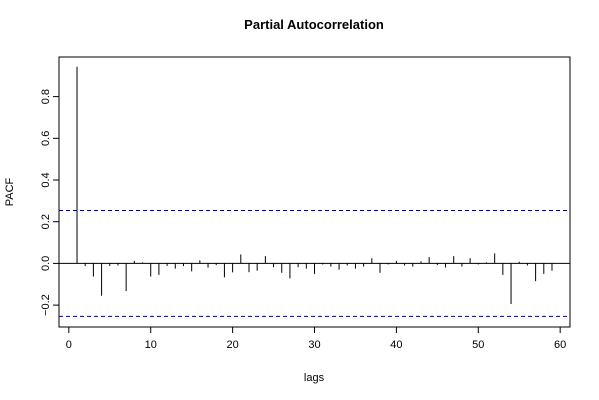 The width and height of the screenshot is (599, 400). Describe the element at coordinates (46, 179) in the screenshot. I see `y-tick-label: 0.4` at that location.